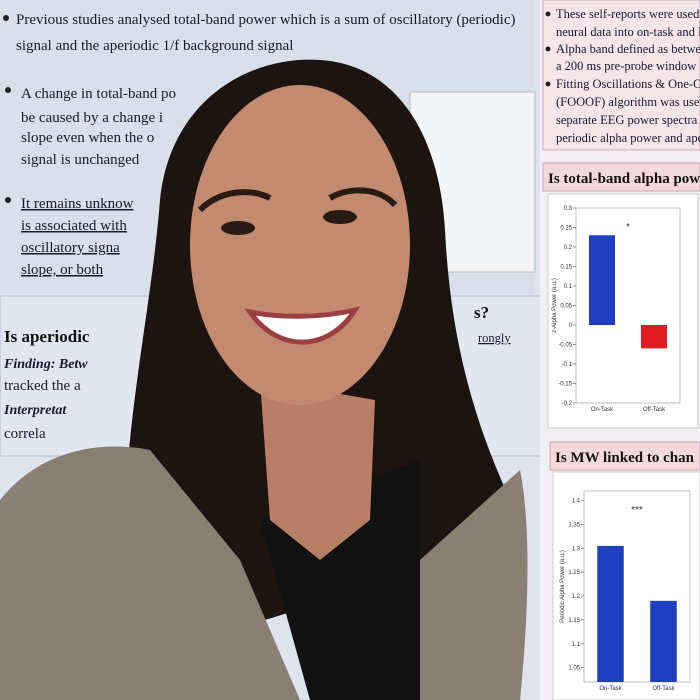  What do you see at coordinates (576, 597) in the screenshot?
I see `y-tick-label: 1.2` at bounding box center [576, 597].